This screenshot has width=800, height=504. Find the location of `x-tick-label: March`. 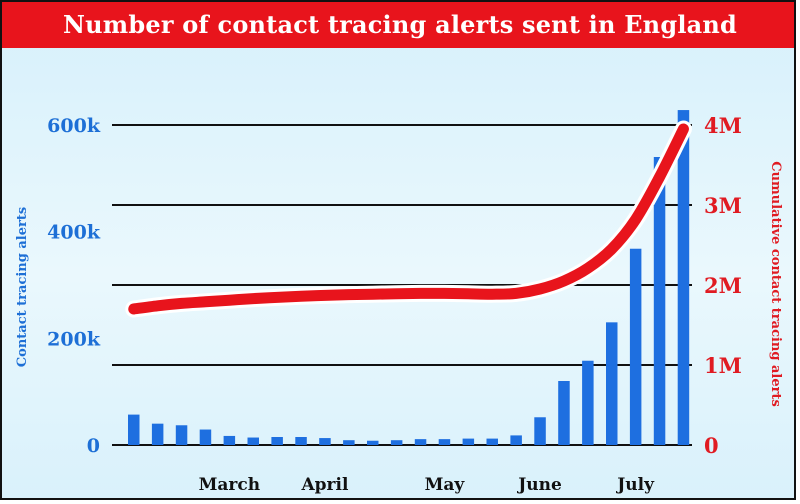

x-tick-label: March is located at coordinates (230, 485).